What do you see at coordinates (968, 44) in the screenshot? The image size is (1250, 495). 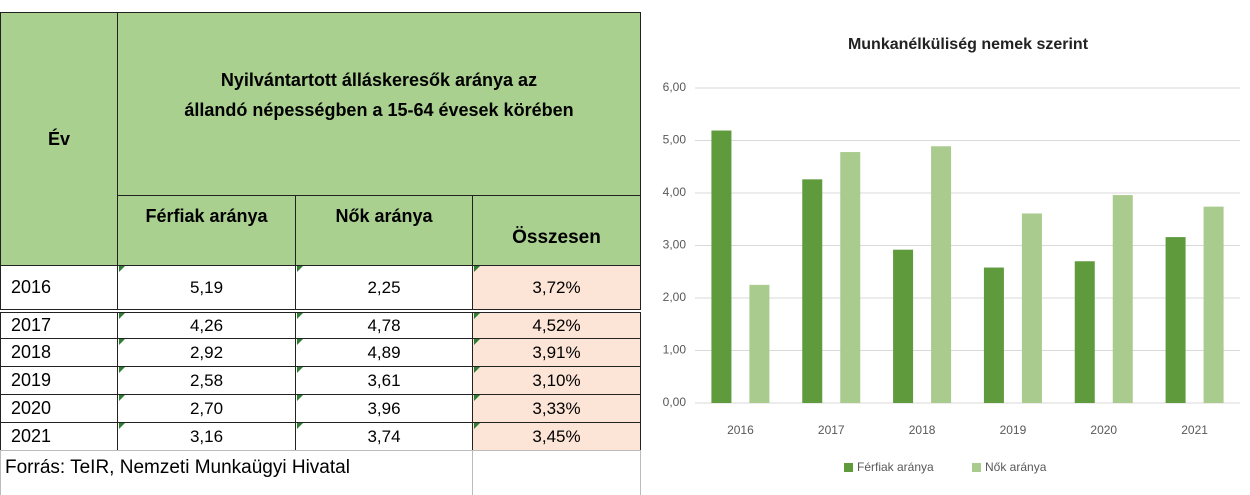 I see `chart-title: Munkanélküliség nemek szerint` at bounding box center [968, 44].